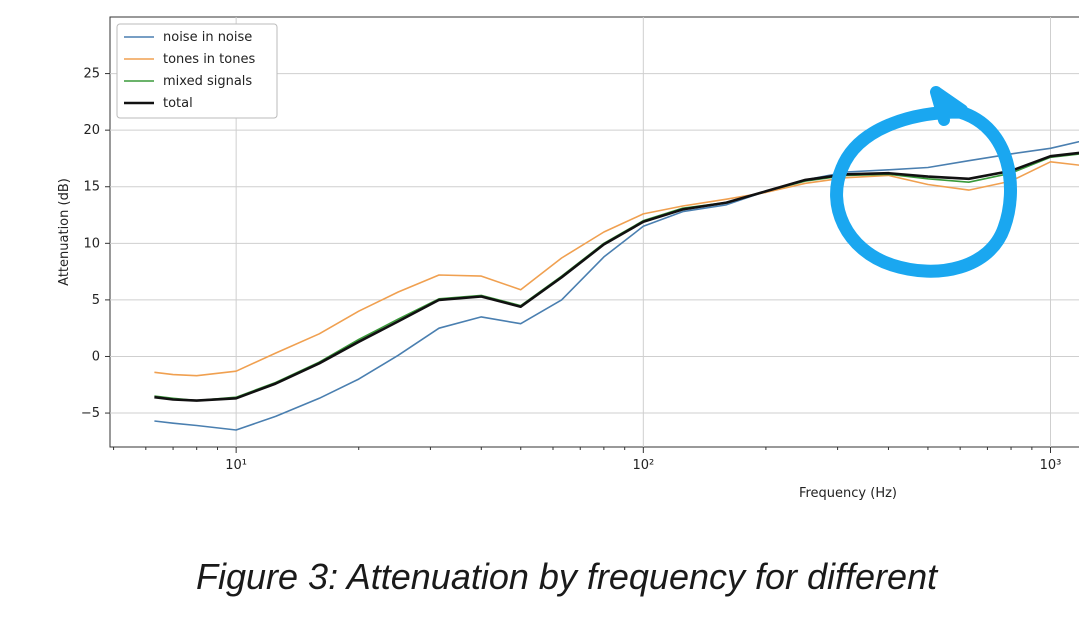 Image resolution: width=1079 pixels, height=618 pixels. What do you see at coordinates (207, 81) in the screenshot?
I see `legend-entry: mixed signals` at bounding box center [207, 81].